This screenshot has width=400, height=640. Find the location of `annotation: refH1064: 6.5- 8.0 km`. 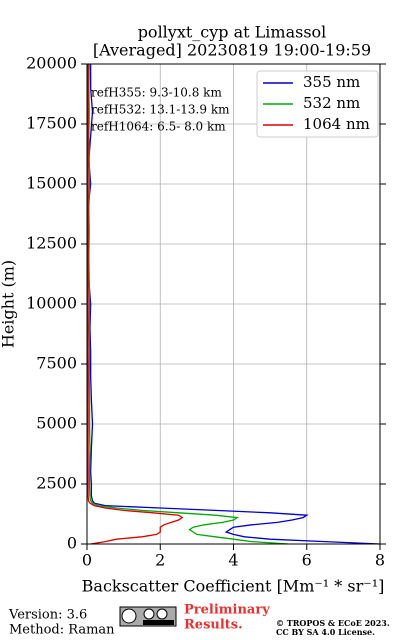

annotation: refH1064: 6.5- 8.0 km is located at coordinates (158, 127).